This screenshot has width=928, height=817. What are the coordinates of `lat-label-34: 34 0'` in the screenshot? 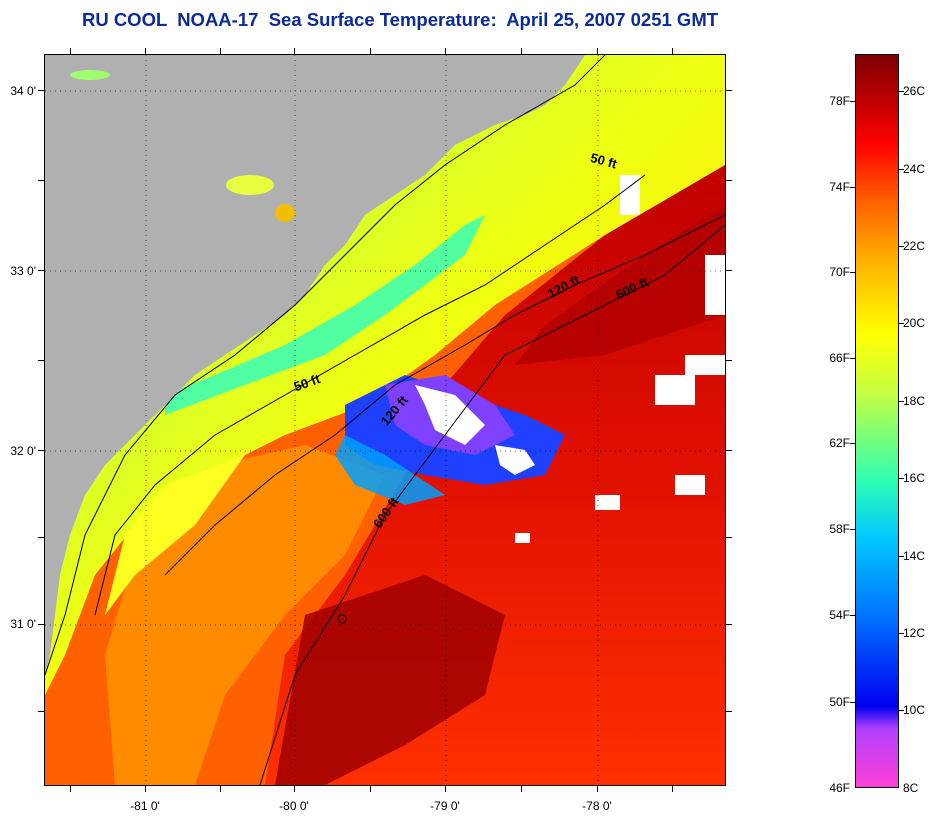 It's located at (23, 91).